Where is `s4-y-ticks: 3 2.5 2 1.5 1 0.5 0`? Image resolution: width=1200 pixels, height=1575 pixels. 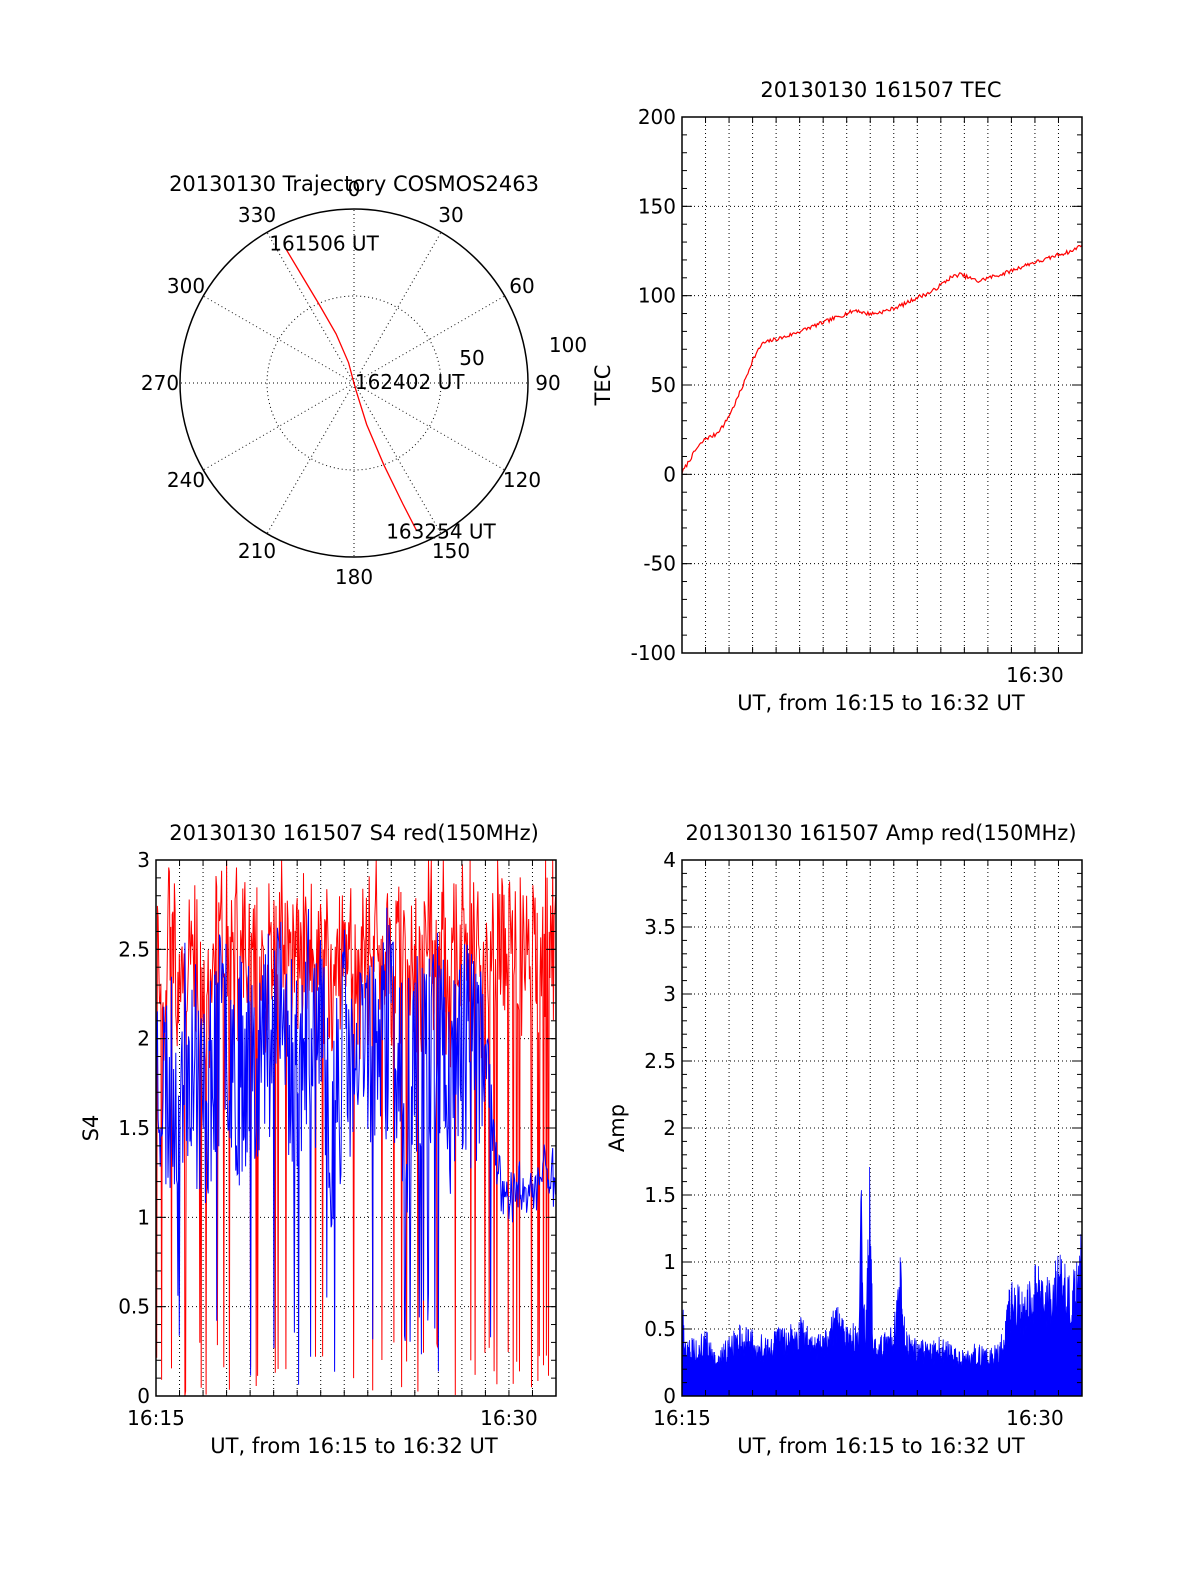 s4-y-ticks: 3 2.5 2 1.5 1 0.5 0 is located at coordinates (337, 1128).